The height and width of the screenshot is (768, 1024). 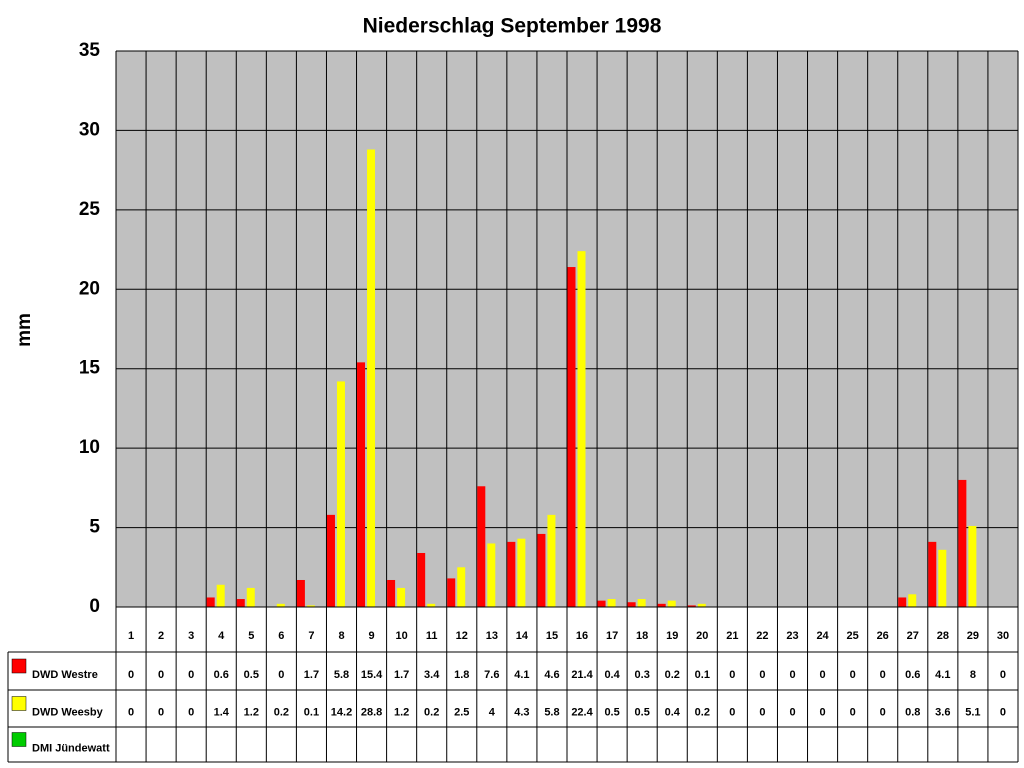 I want to click on x-tick-label: 10, so click(x=402, y=636).